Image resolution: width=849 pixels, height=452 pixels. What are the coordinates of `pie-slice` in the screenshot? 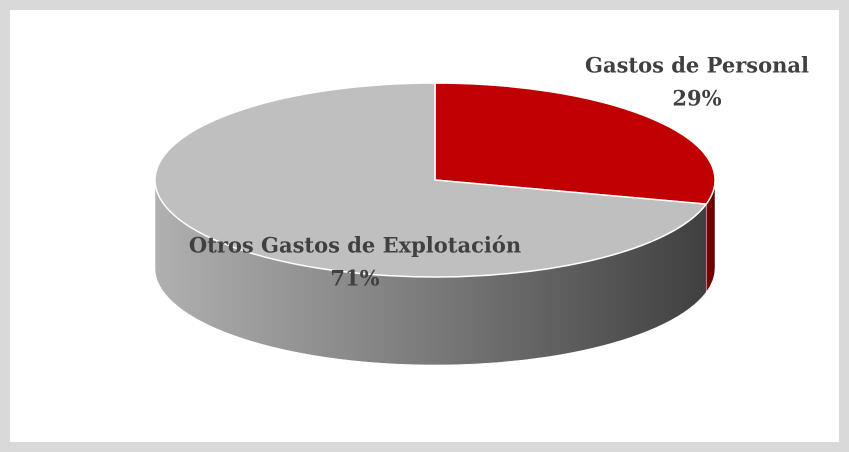 It's located at (575, 143).